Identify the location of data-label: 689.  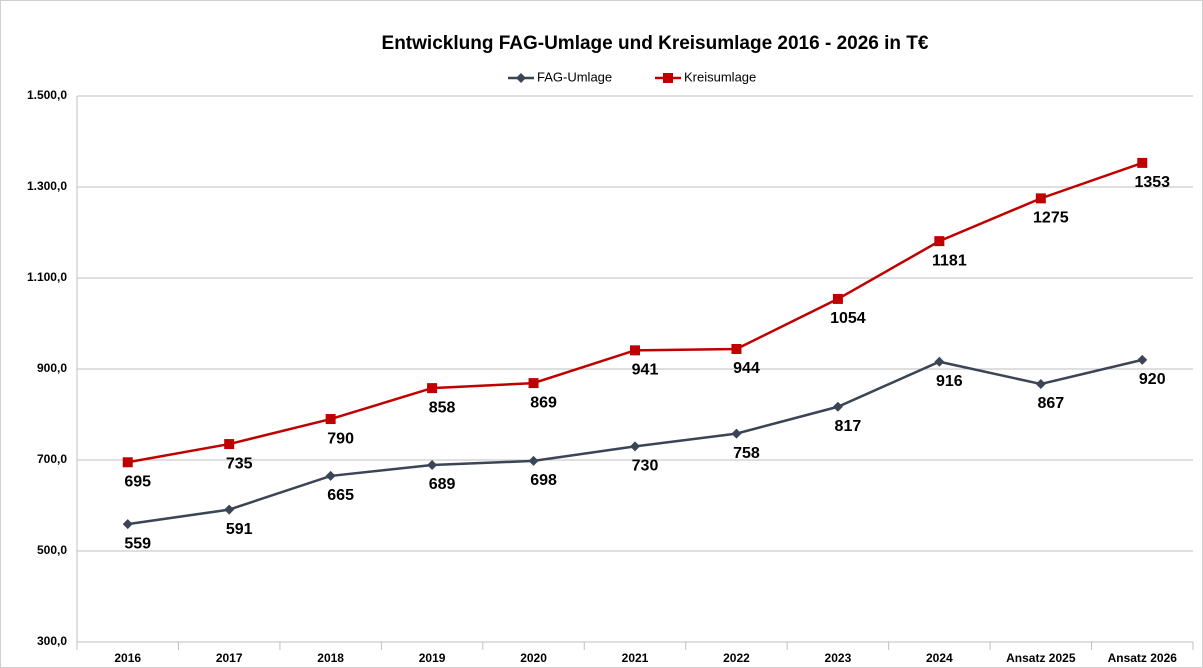
(442, 484).